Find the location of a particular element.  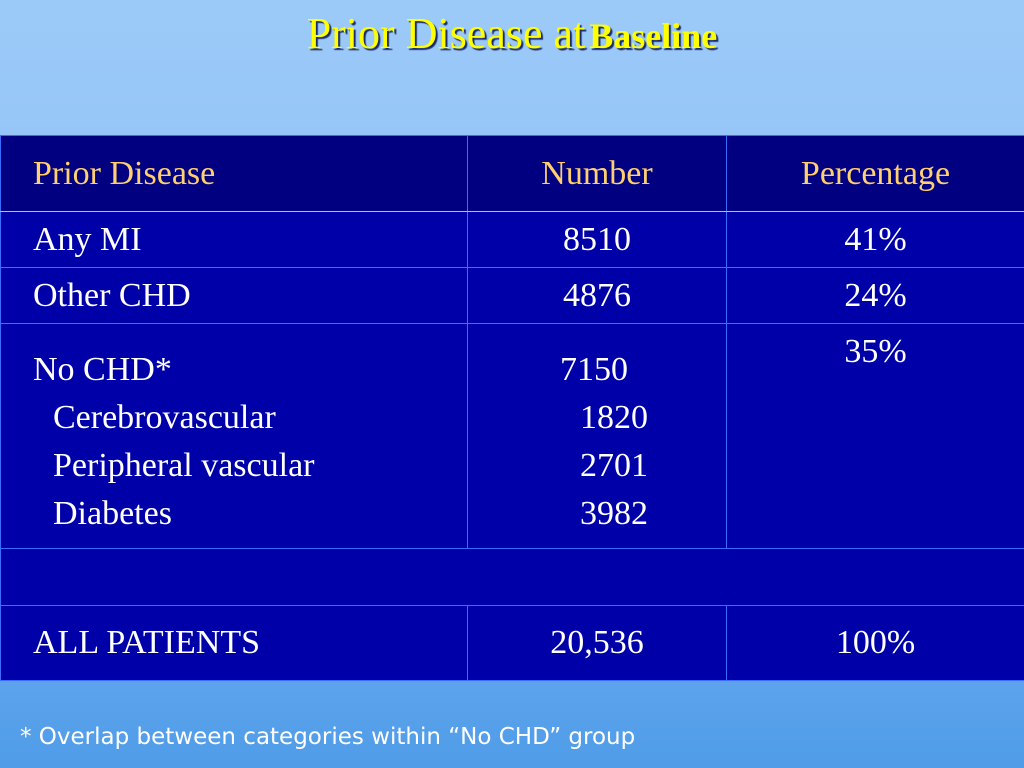

row-pct-cell-no-chd: 35% is located at coordinates (875, 436).